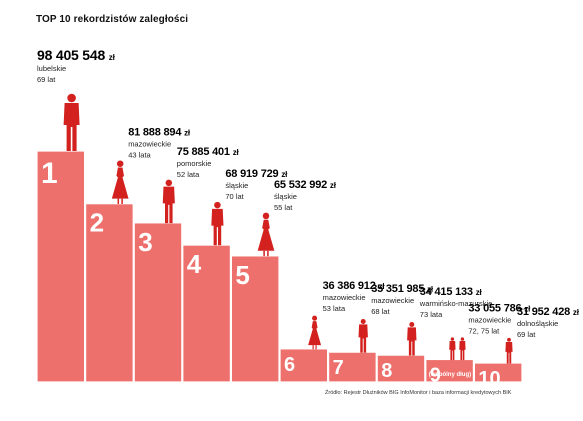  I want to click on amount-value: 36 386 912, so click(351, 286).